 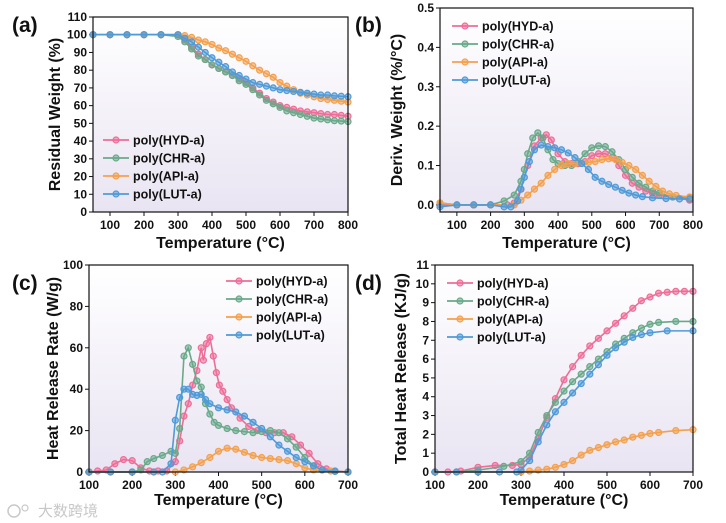 What do you see at coordinates (220, 243) in the screenshot?
I see `x-axis-label: Temperature (°C)` at bounding box center [220, 243].